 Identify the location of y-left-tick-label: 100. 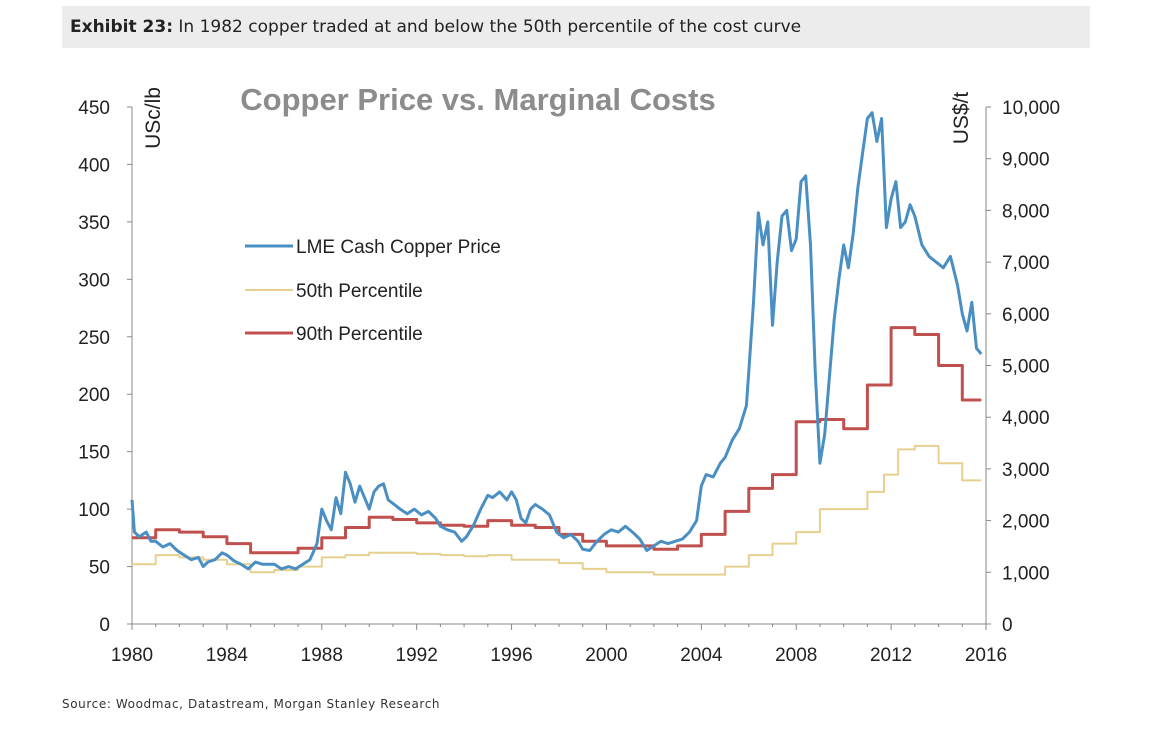
(94, 510).